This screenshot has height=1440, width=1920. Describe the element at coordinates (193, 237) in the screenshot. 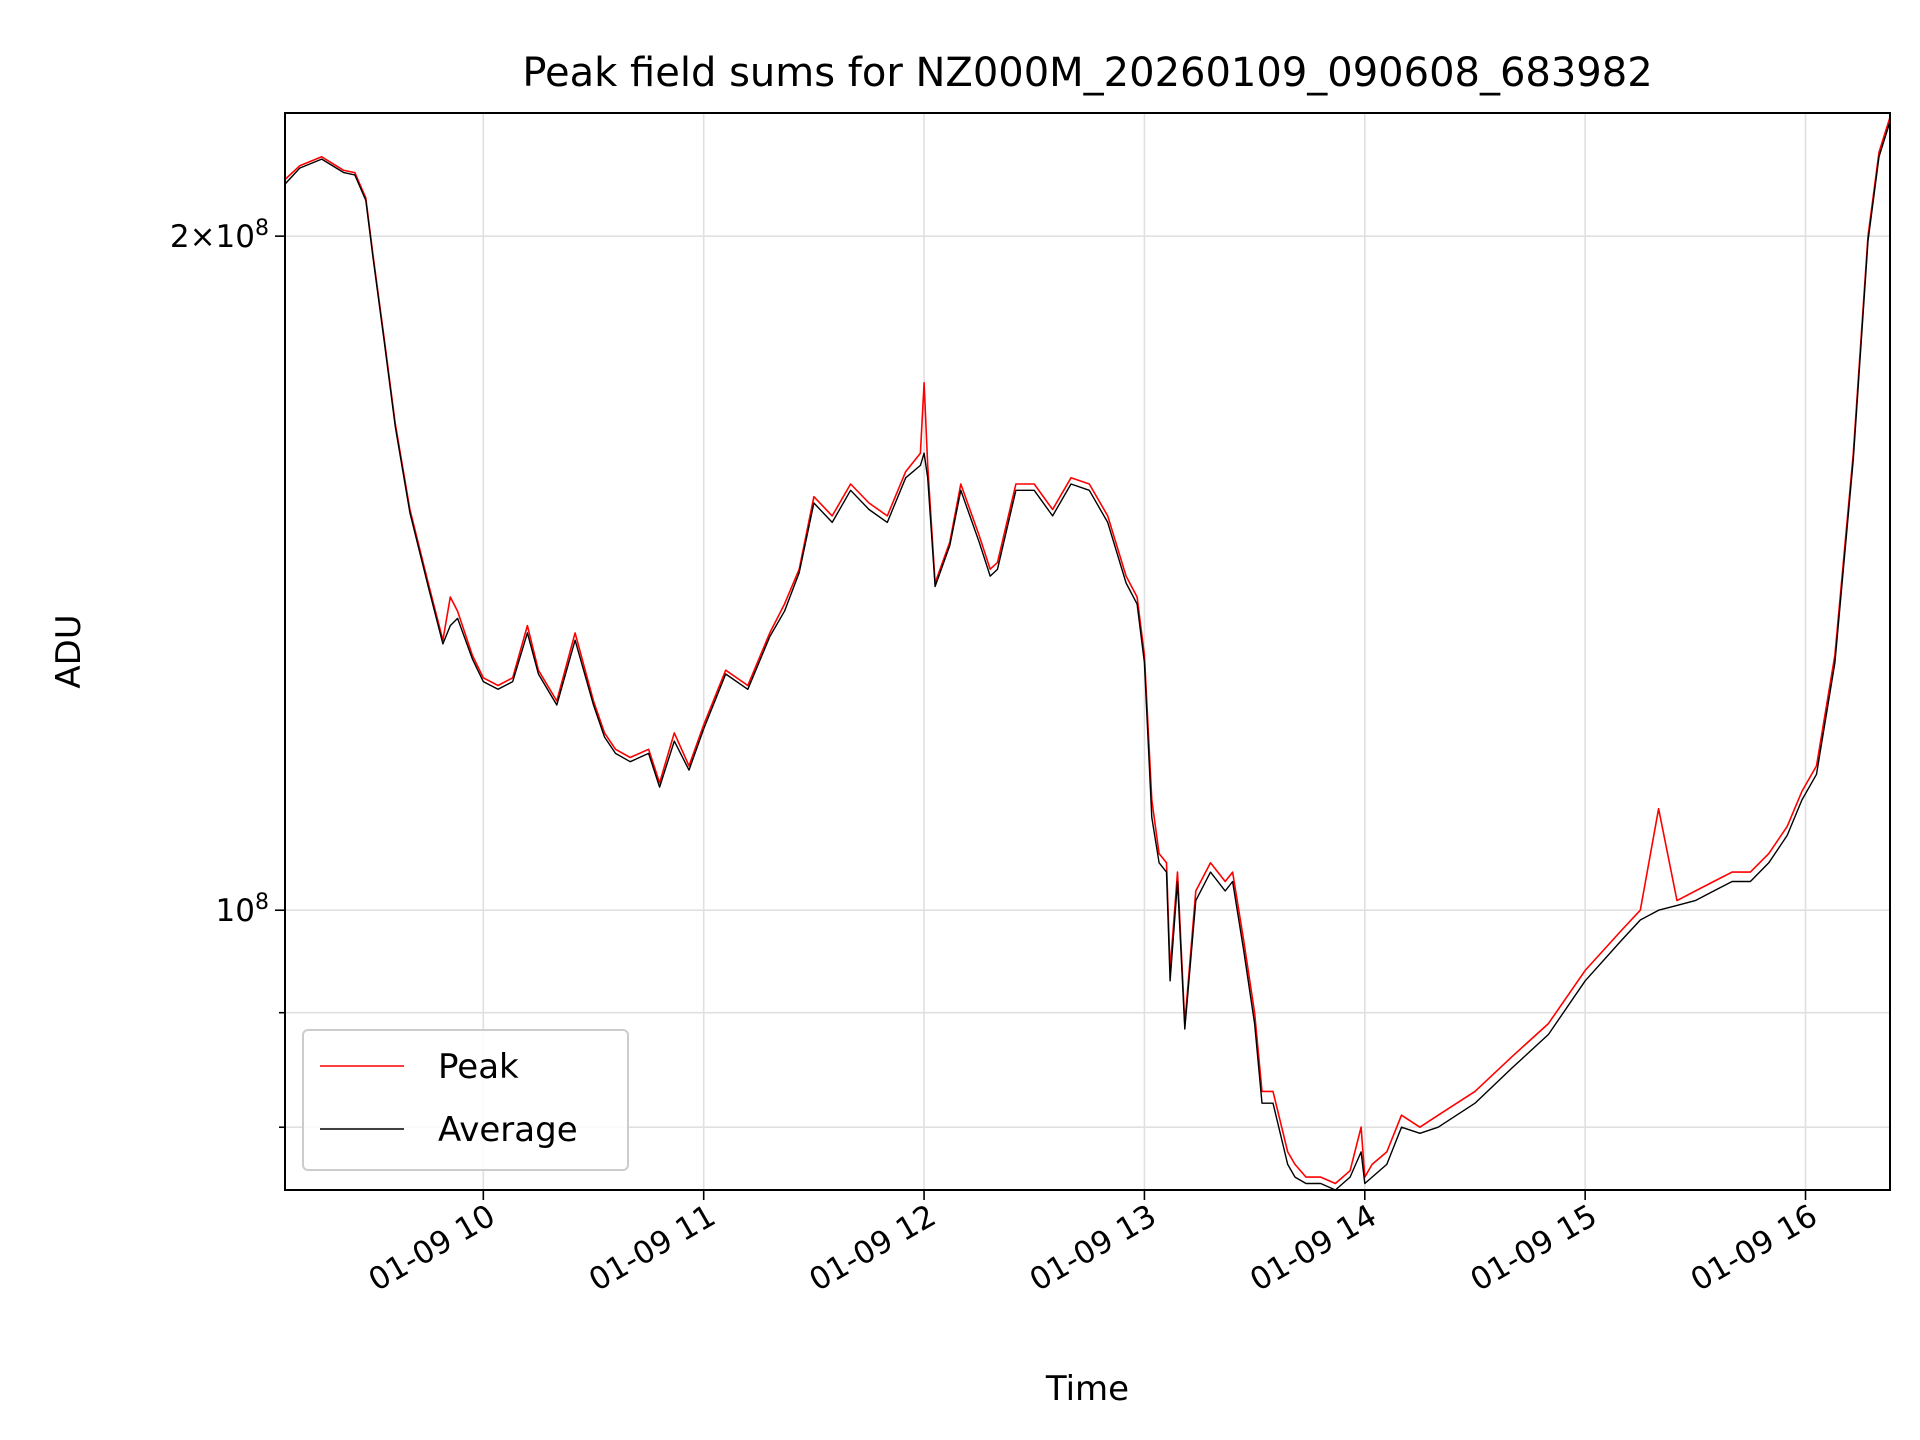

I see `y-tick-mantissa: 2×` at that location.